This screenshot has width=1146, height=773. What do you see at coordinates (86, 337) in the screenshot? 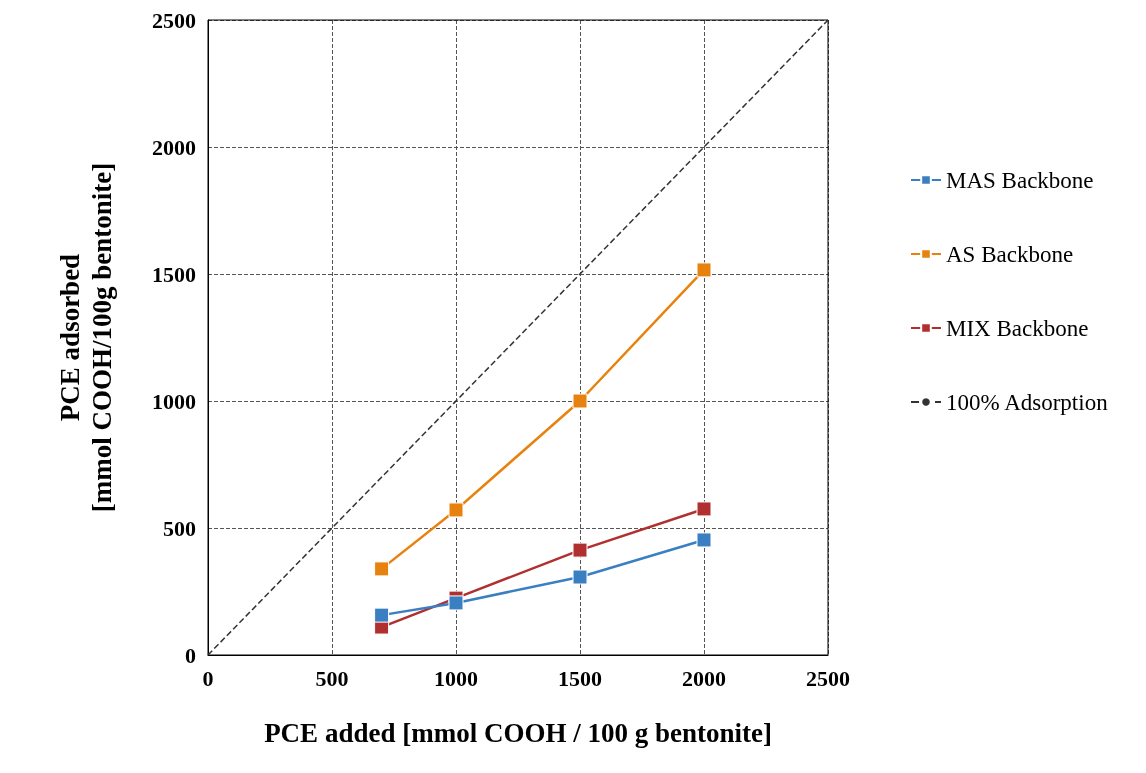
I see `y-axis-title: PCE adsorbed [mmol COOH/100g bentonite]` at bounding box center [86, 337].